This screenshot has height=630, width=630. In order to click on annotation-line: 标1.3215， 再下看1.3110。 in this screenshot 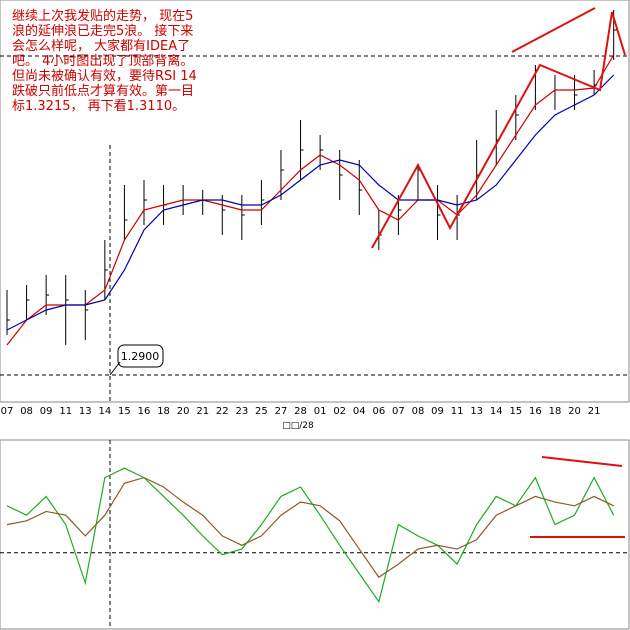, I will do `click(98, 106)`.